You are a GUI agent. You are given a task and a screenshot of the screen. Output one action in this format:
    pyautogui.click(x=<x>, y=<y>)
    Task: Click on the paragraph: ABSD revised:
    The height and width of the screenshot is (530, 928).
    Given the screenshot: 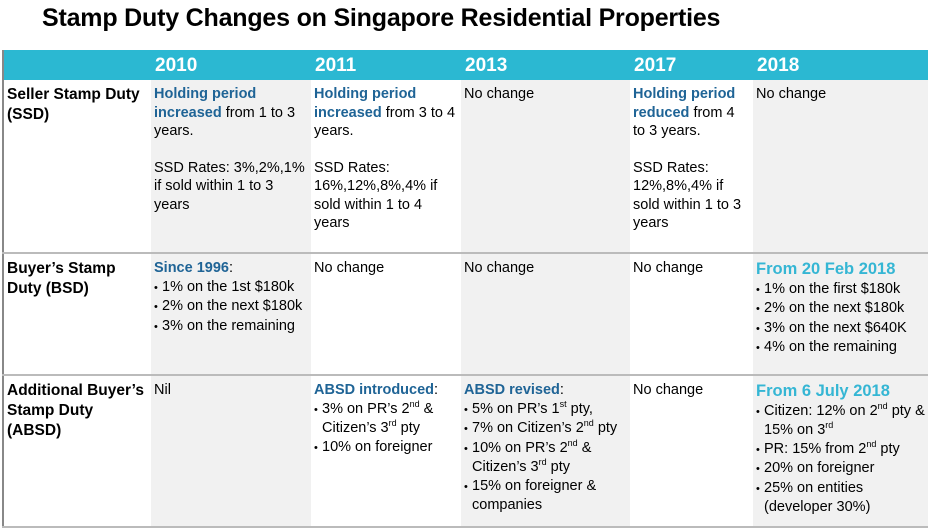 What is the action you would take?
    pyautogui.click(x=545, y=390)
    